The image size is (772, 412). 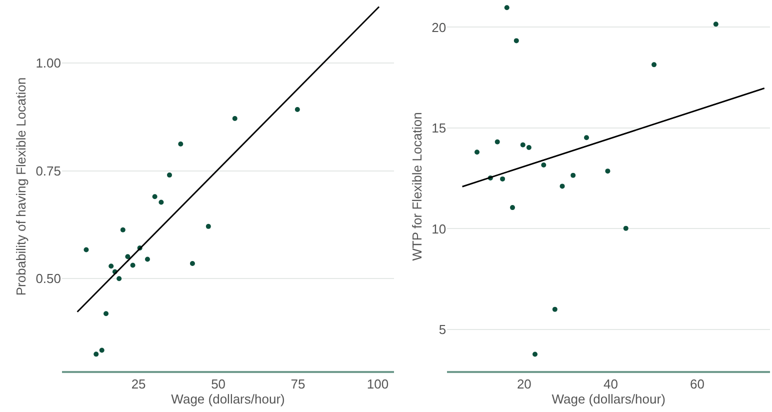 I want to click on y-tick-label: 20, so click(x=439, y=27).